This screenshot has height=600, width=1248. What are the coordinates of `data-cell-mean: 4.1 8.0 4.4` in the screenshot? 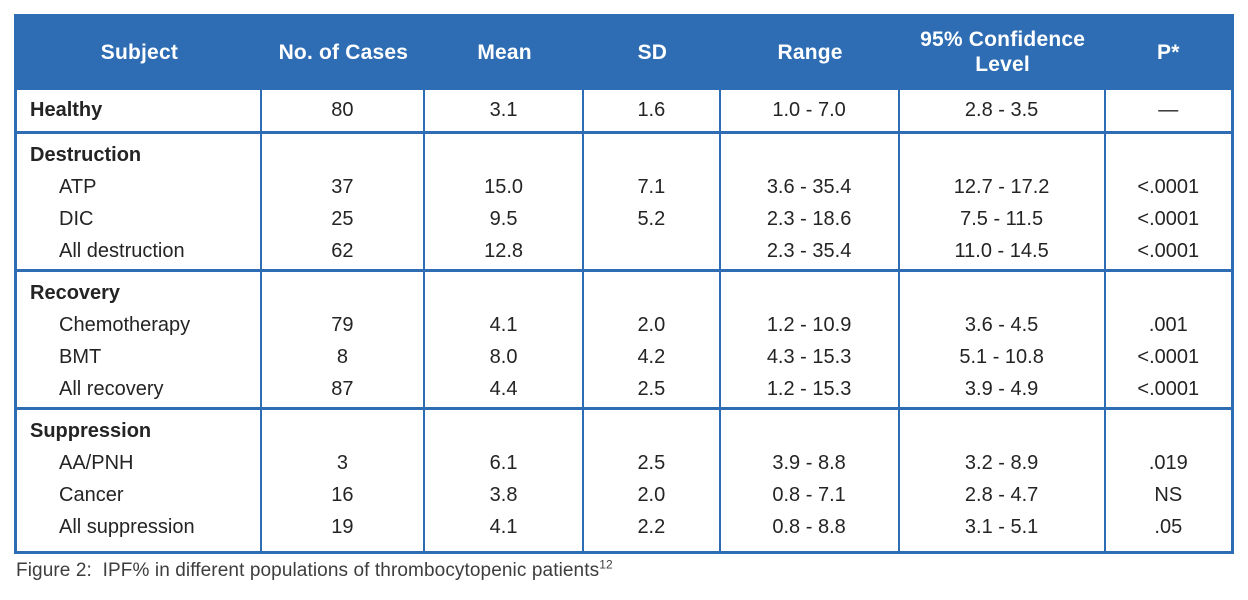 It's located at (504, 338).